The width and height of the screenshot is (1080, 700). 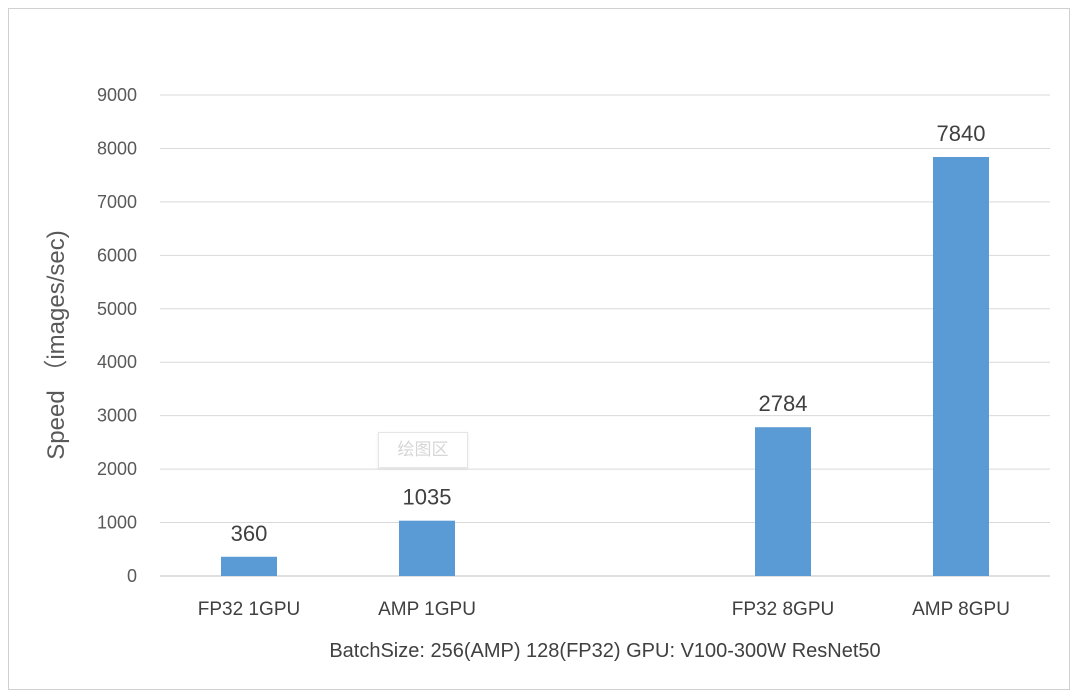 I want to click on y-tick-label: 9000, so click(x=117, y=95).